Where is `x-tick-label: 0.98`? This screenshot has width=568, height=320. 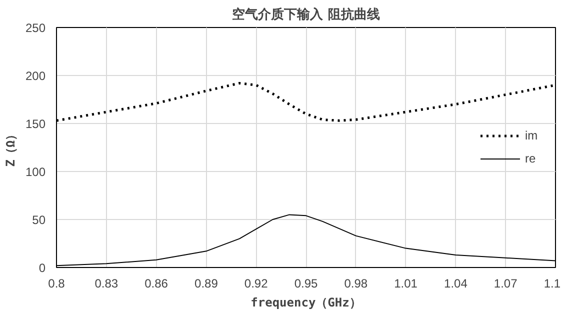 x-tick-label: 0.98 is located at coordinates (356, 283).